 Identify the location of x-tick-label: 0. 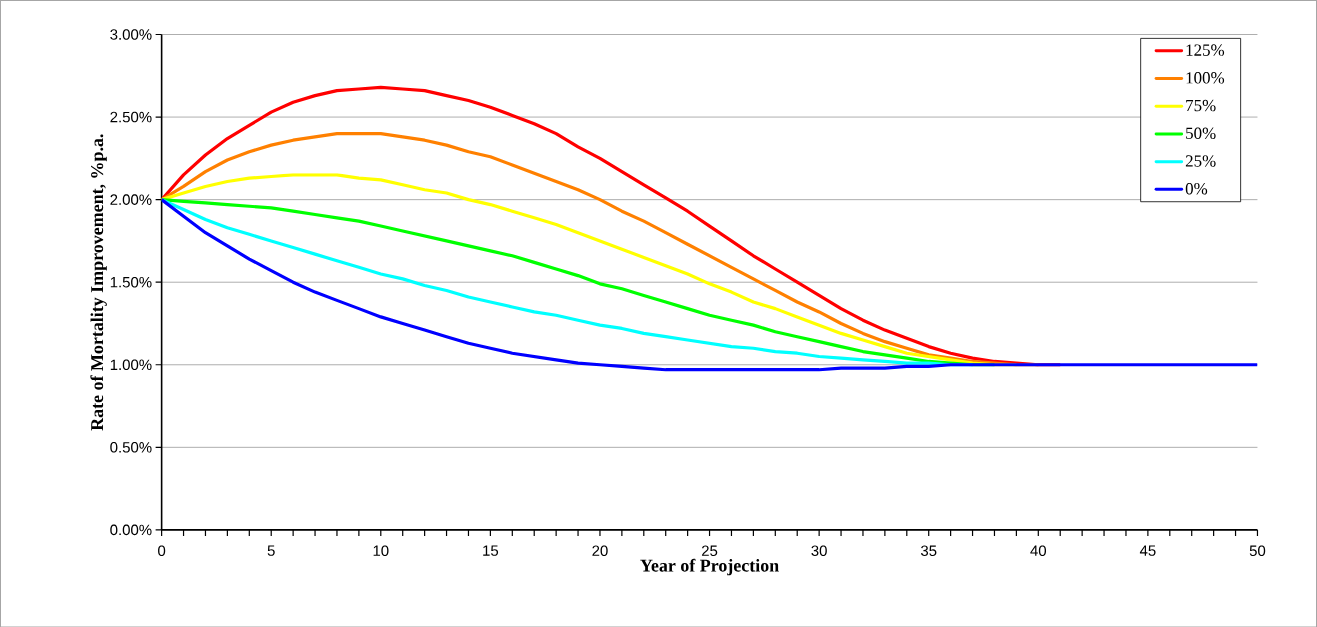
(162, 550).